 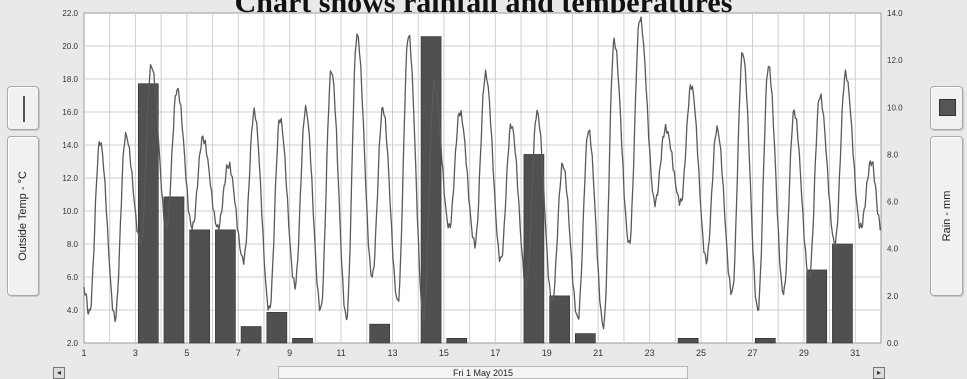 I want to click on date-scrollbar: Fri 1 May 2015, so click(x=483, y=372).